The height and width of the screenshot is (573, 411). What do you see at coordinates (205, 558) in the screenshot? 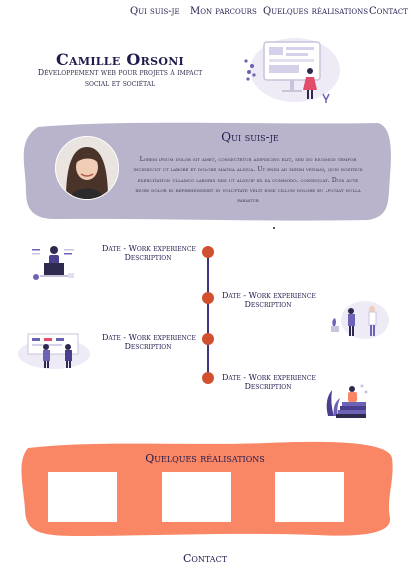
I see `contact-section-title: Contact` at bounding box center [205, 558].